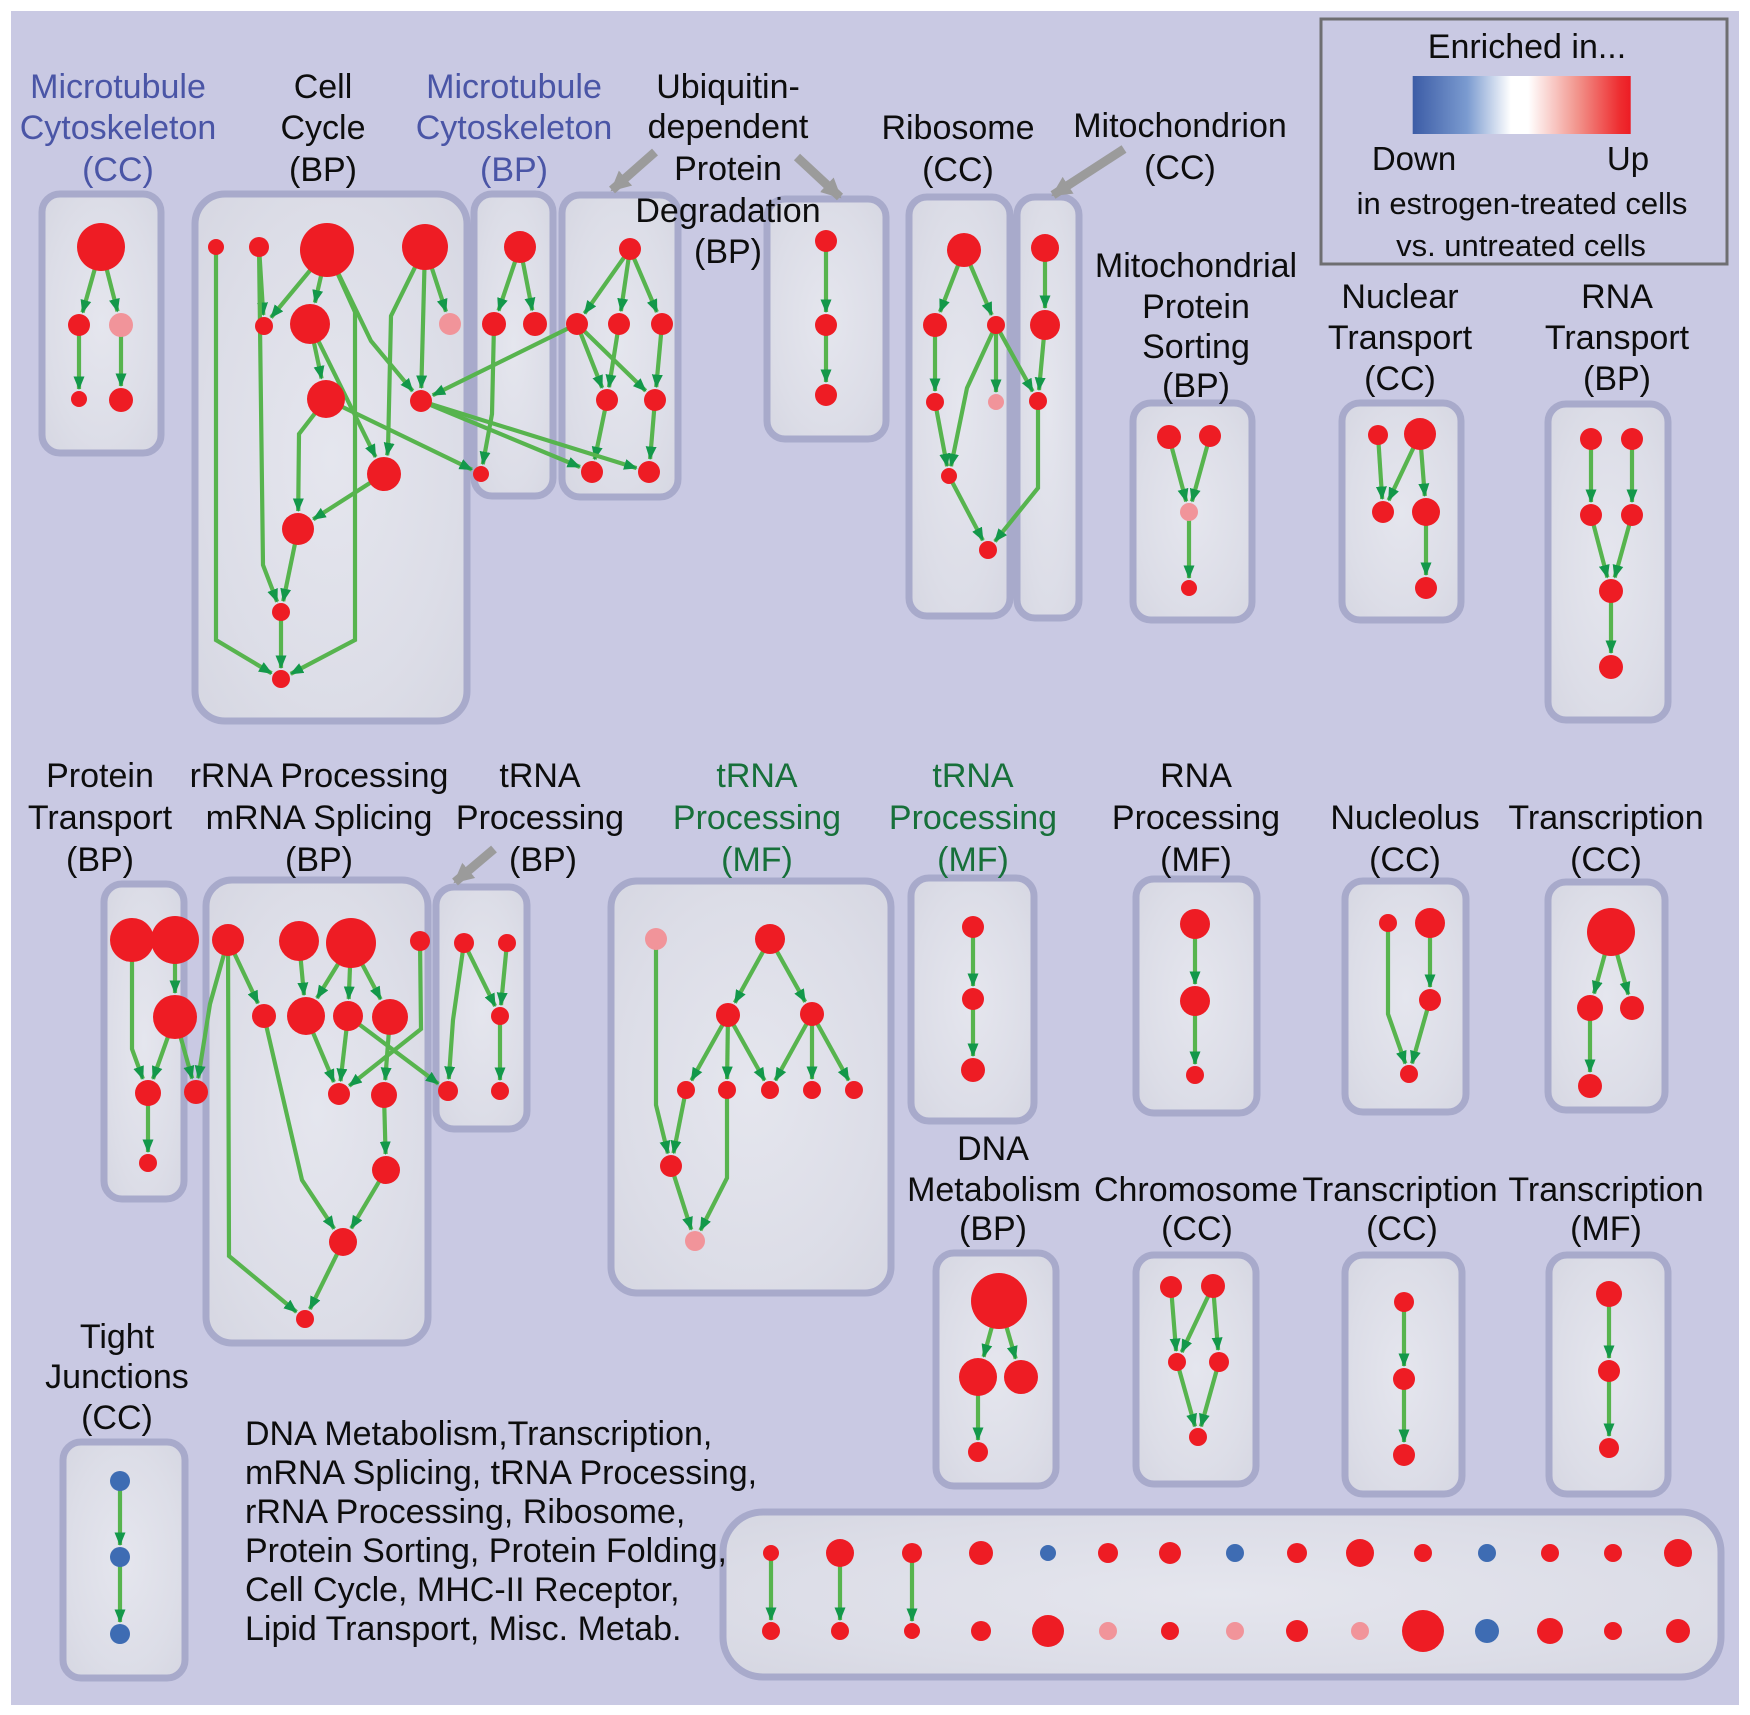 This screenshot has height=1715, width=1750. I want to click on svg-text: Cycle, so click(322, 128).